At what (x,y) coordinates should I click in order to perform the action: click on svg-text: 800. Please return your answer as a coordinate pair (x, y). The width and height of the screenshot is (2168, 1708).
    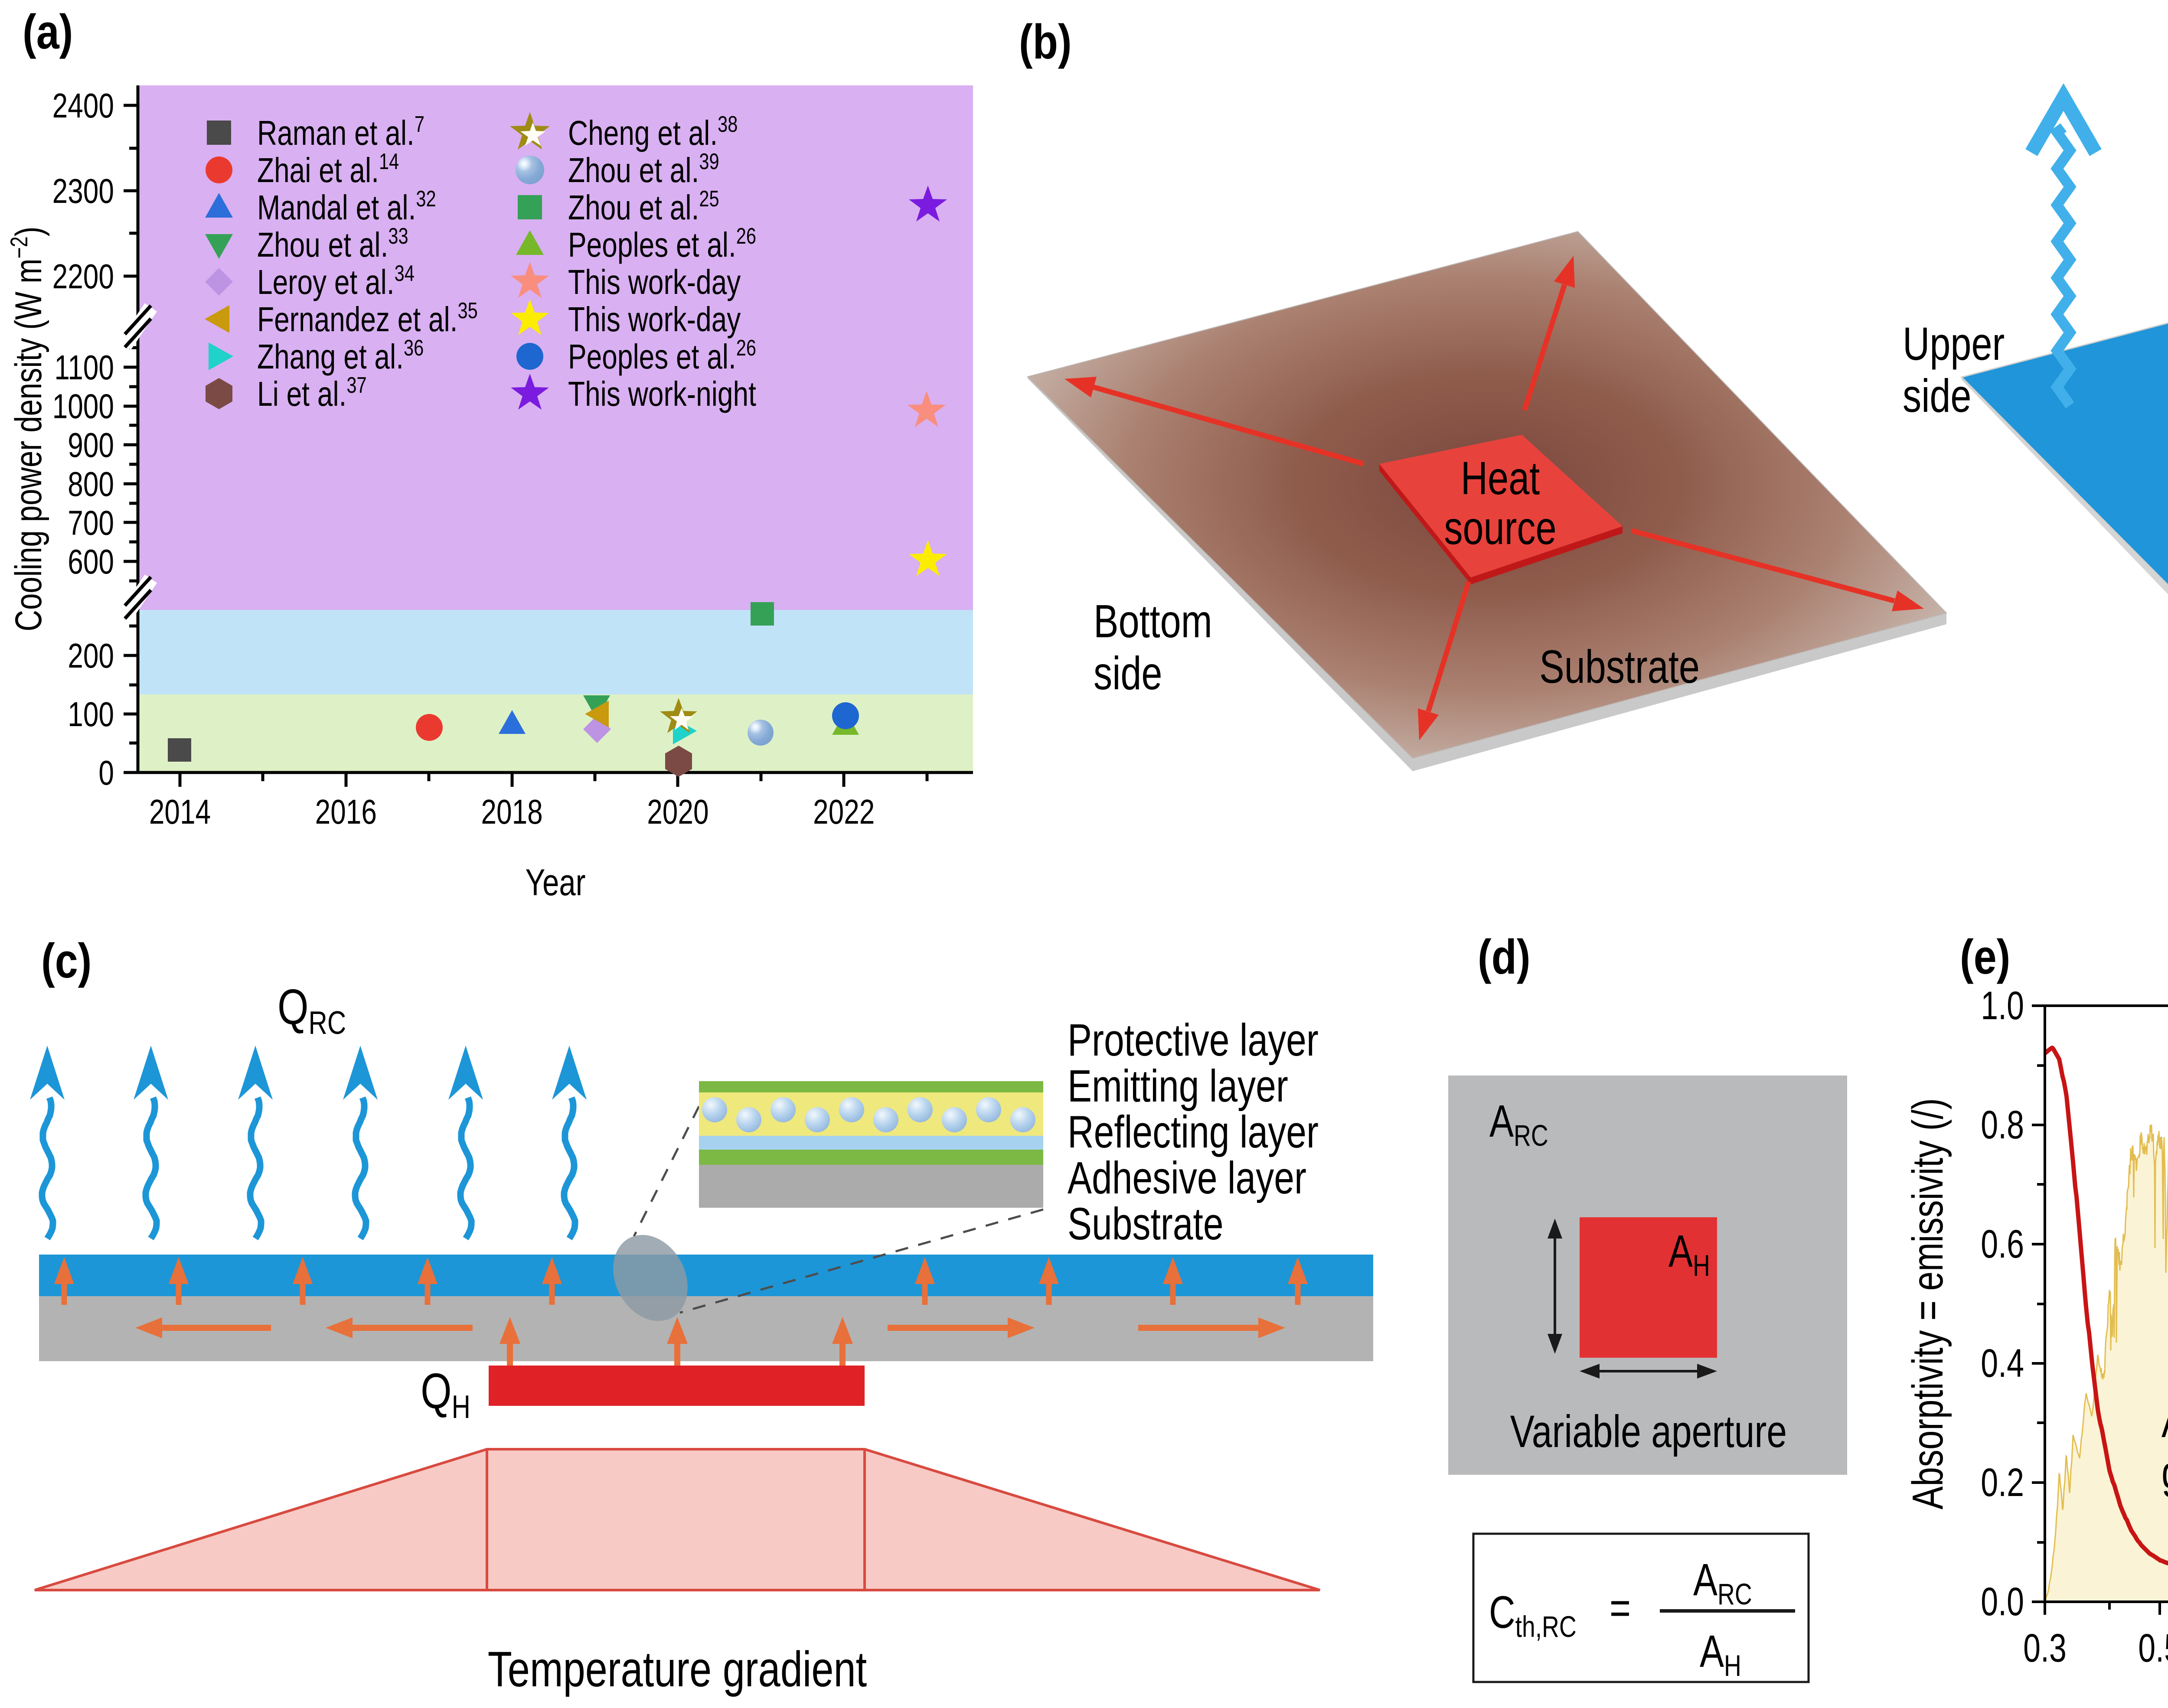
    Looking at the image, I should click on (91, 484).